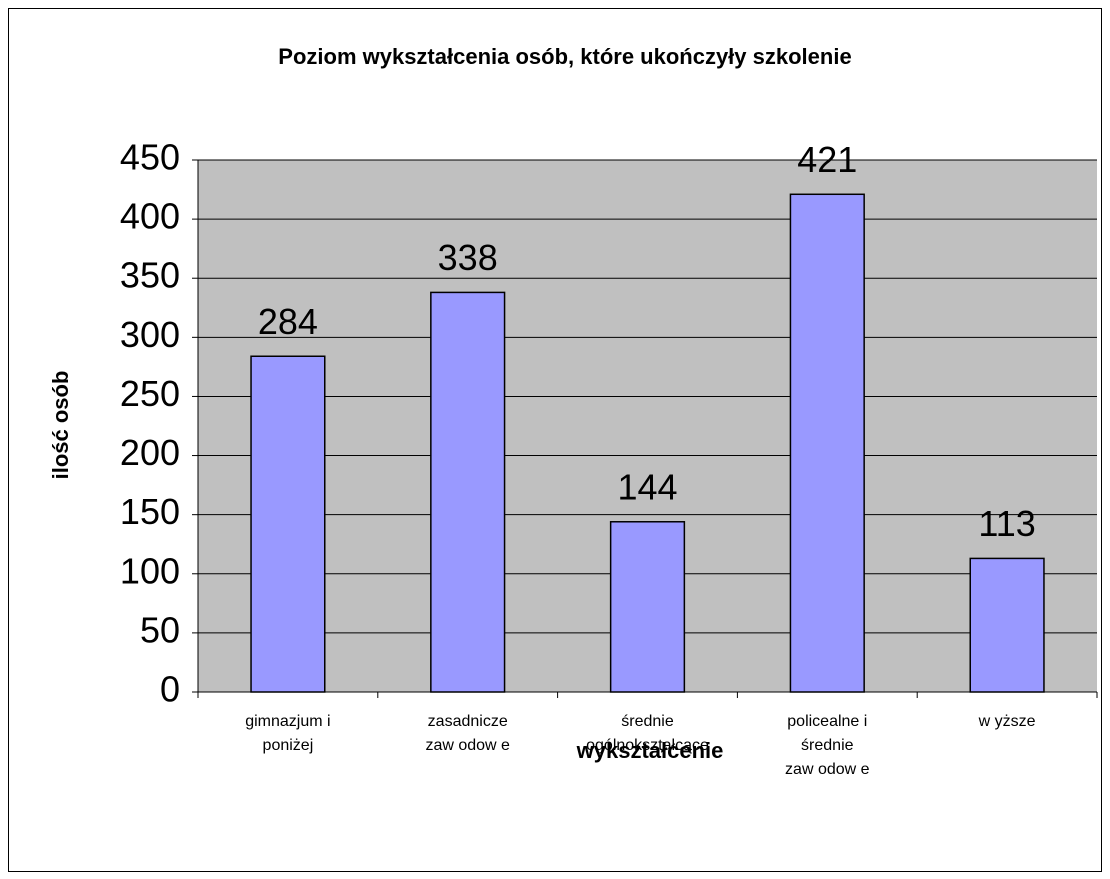 Image resolution: width=1110 pixels, height=879 pixels. What do you see at coordinates (827, 721) in the screenshot?
I see `x-tick-label-line: policealne i` at bounding box center [827, 721].